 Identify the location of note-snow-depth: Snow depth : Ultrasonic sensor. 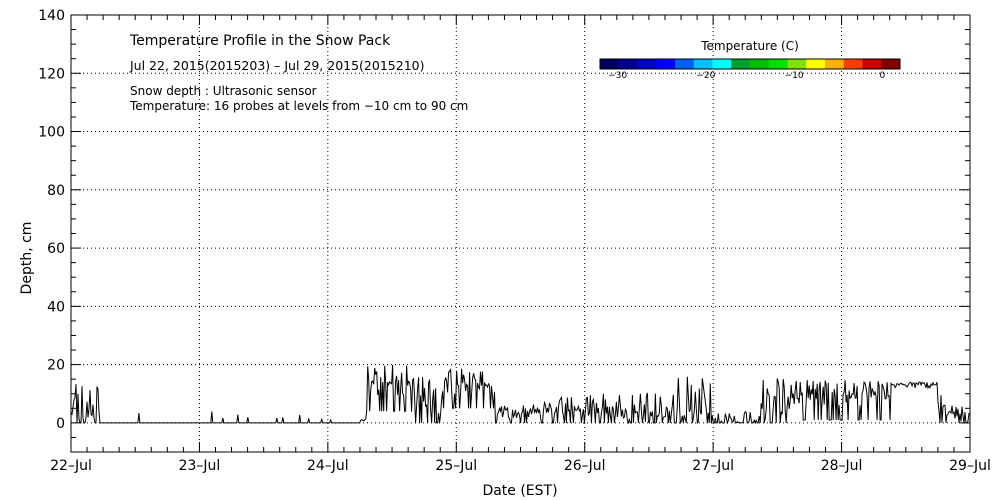
(223, 91).